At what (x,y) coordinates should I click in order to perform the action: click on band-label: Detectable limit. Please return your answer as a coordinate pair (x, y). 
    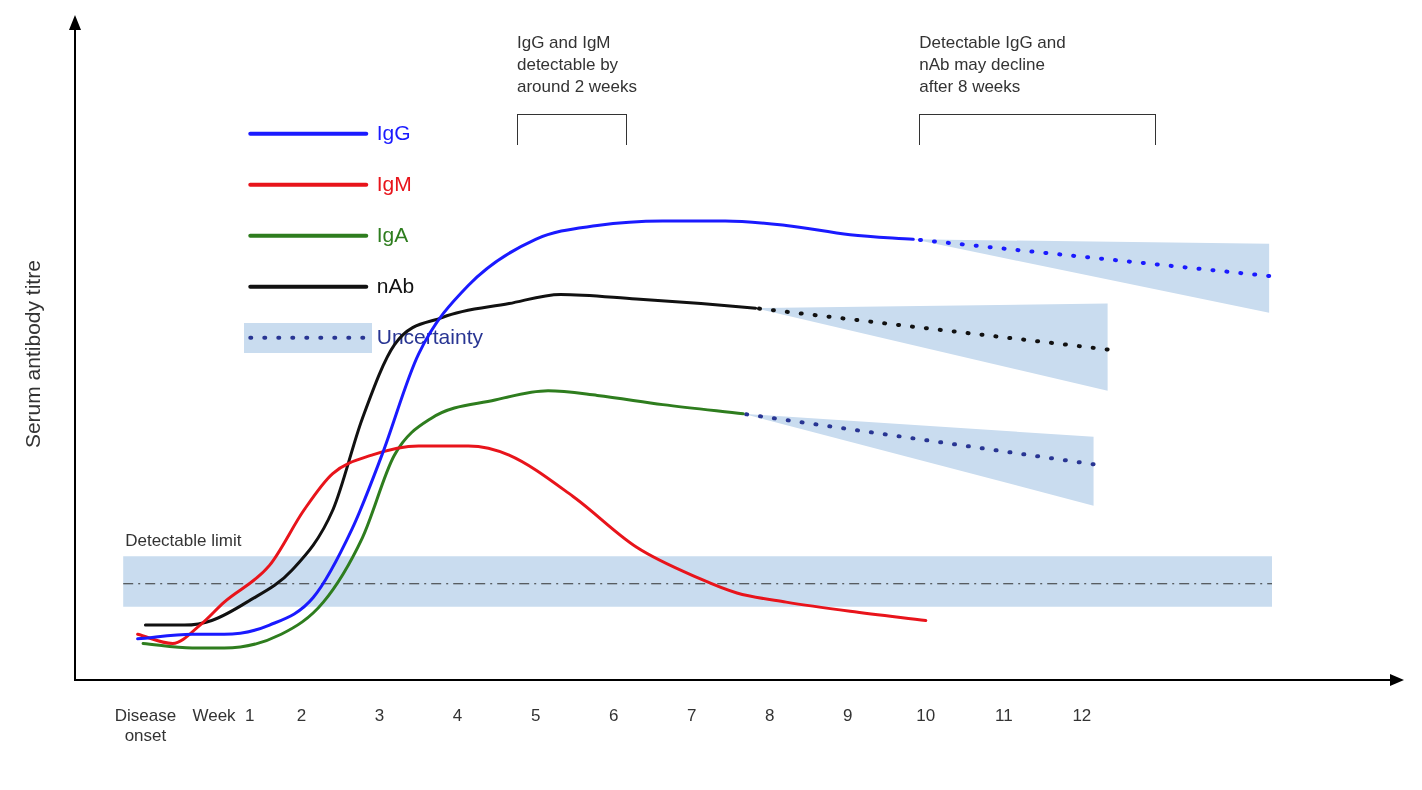
    Looking at the image, I should click on (183, 541).